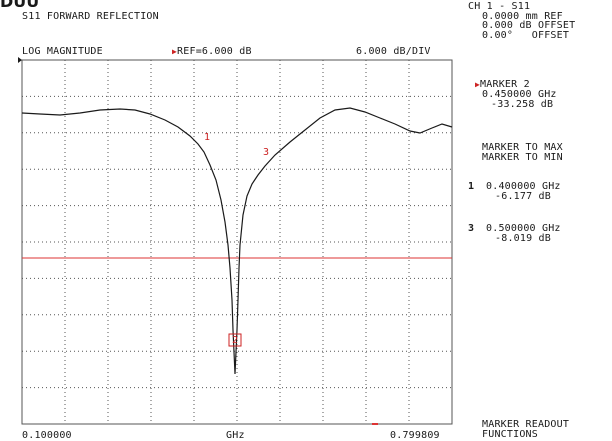 The height and width of the screenshot is (441, 612). Describe the element at coordinates (522, 16) in the screenshot. I see `reference-plane: 0.0000 mm REF` at that location.